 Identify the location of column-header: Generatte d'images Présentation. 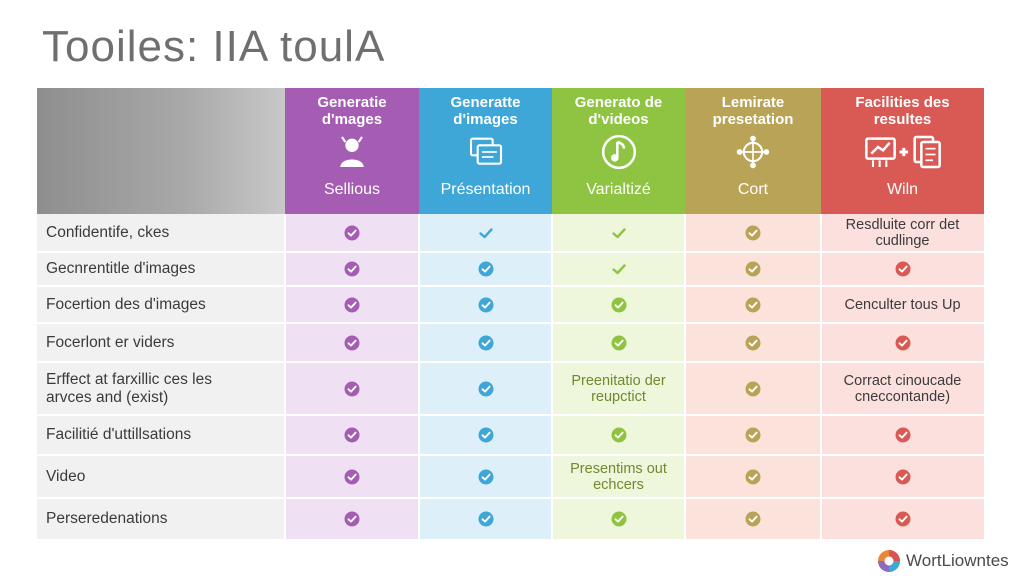
(485, 151).